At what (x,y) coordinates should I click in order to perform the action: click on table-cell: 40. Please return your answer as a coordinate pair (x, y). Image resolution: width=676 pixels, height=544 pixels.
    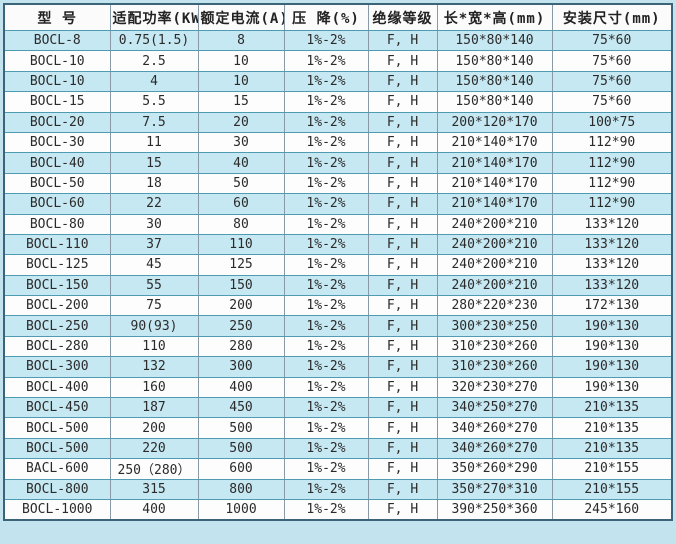
    Looking at the image, I should click on (241, 163).